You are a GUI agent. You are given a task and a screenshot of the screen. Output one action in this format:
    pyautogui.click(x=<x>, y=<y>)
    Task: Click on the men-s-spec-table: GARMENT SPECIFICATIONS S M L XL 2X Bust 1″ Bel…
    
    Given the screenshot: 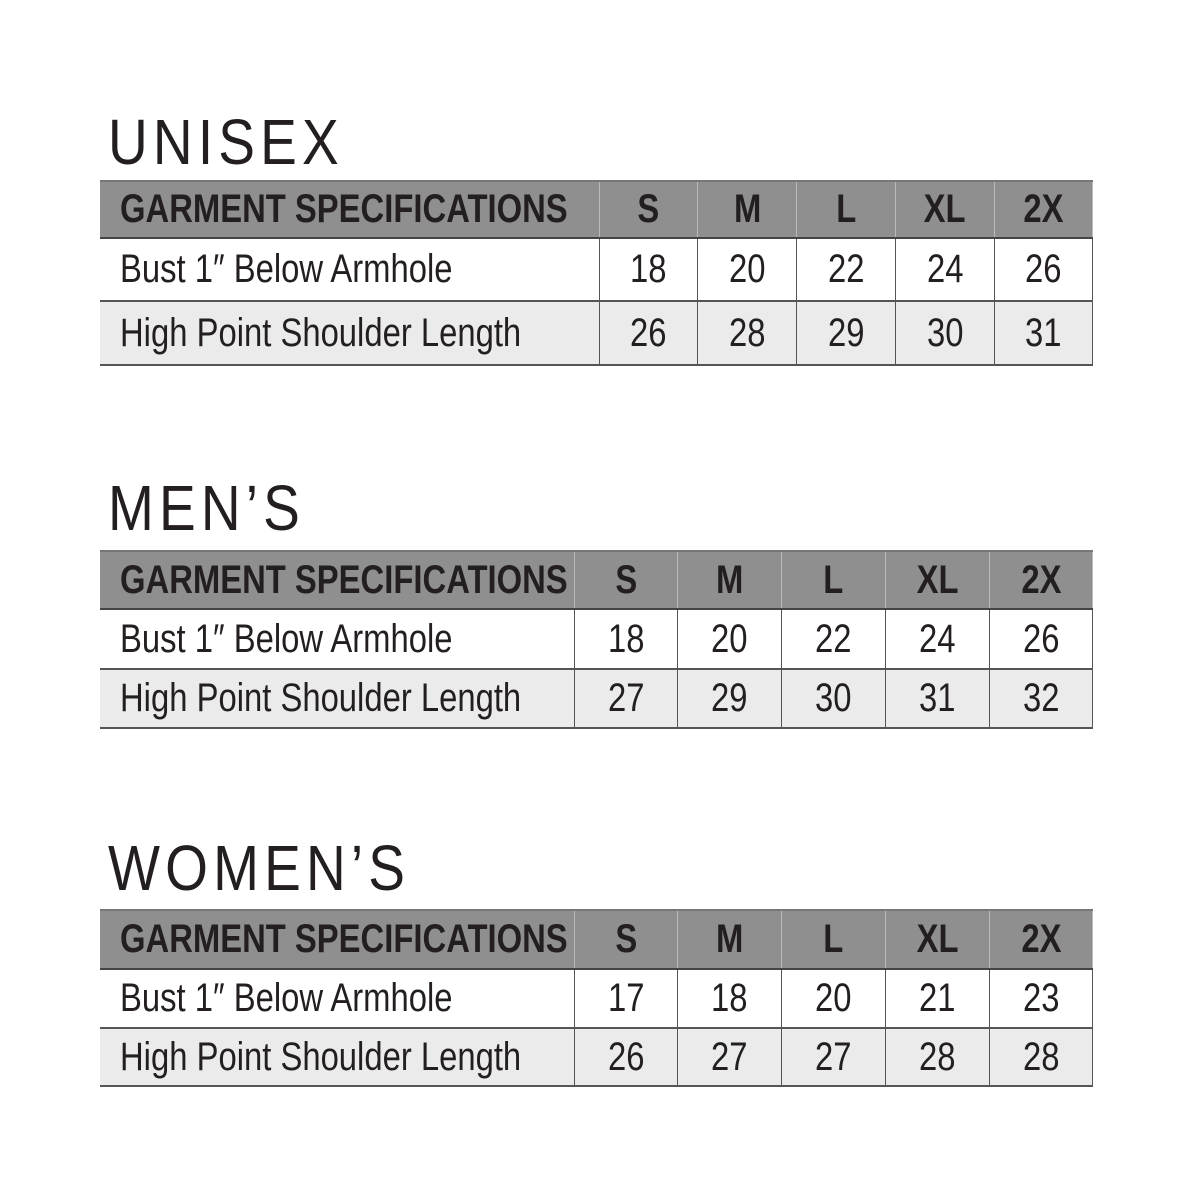 What is the action you would take?
    pyautogui.click(x=597, y=639)
    